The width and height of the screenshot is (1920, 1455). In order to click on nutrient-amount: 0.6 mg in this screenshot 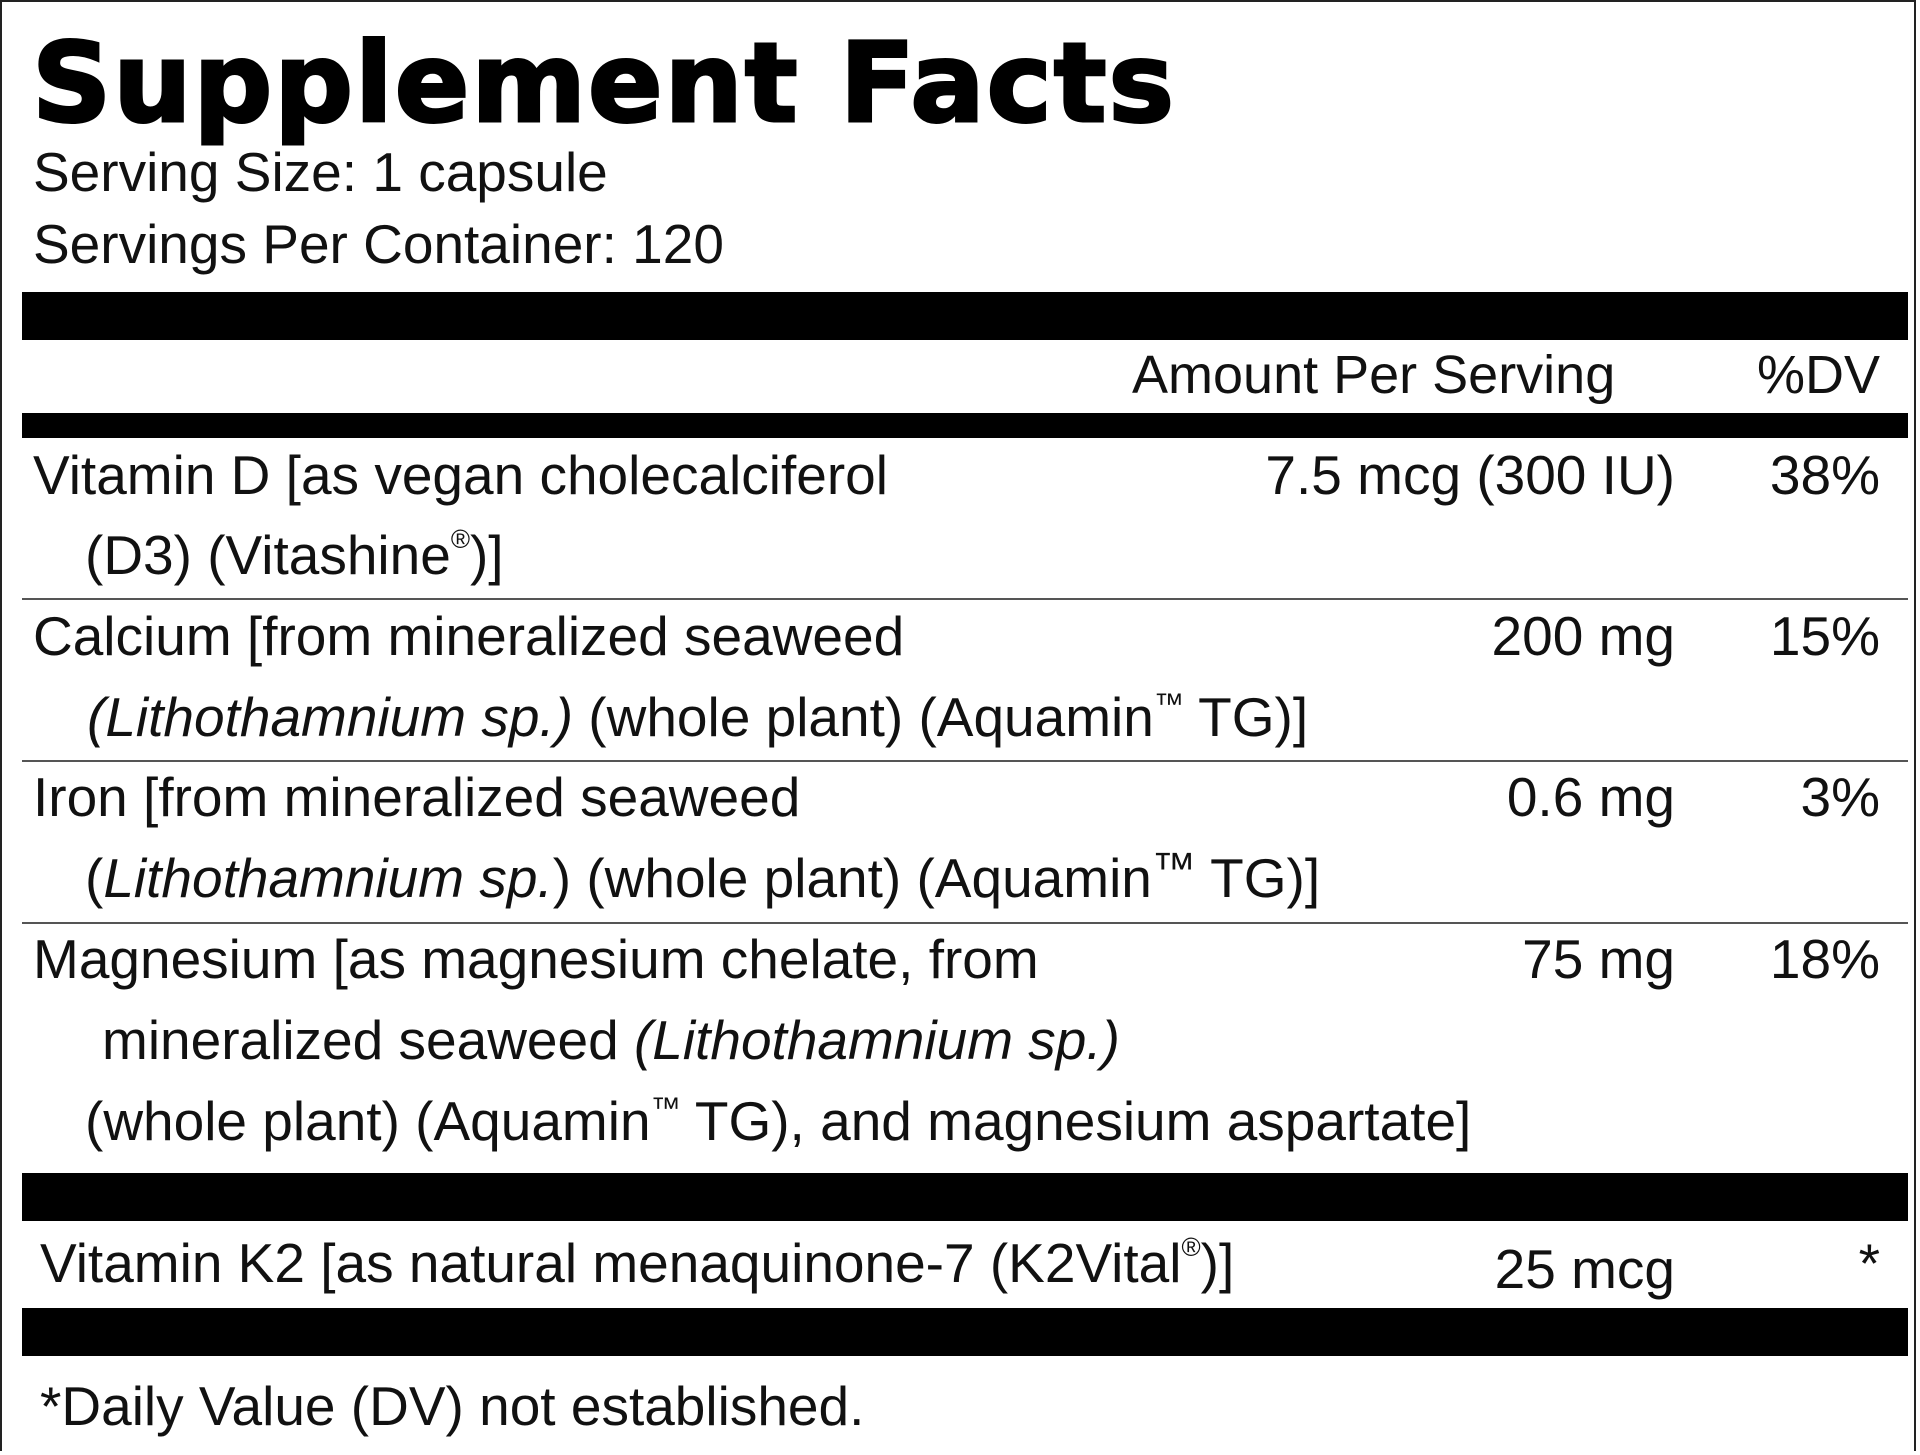, I will do `click(1590, 797)`.